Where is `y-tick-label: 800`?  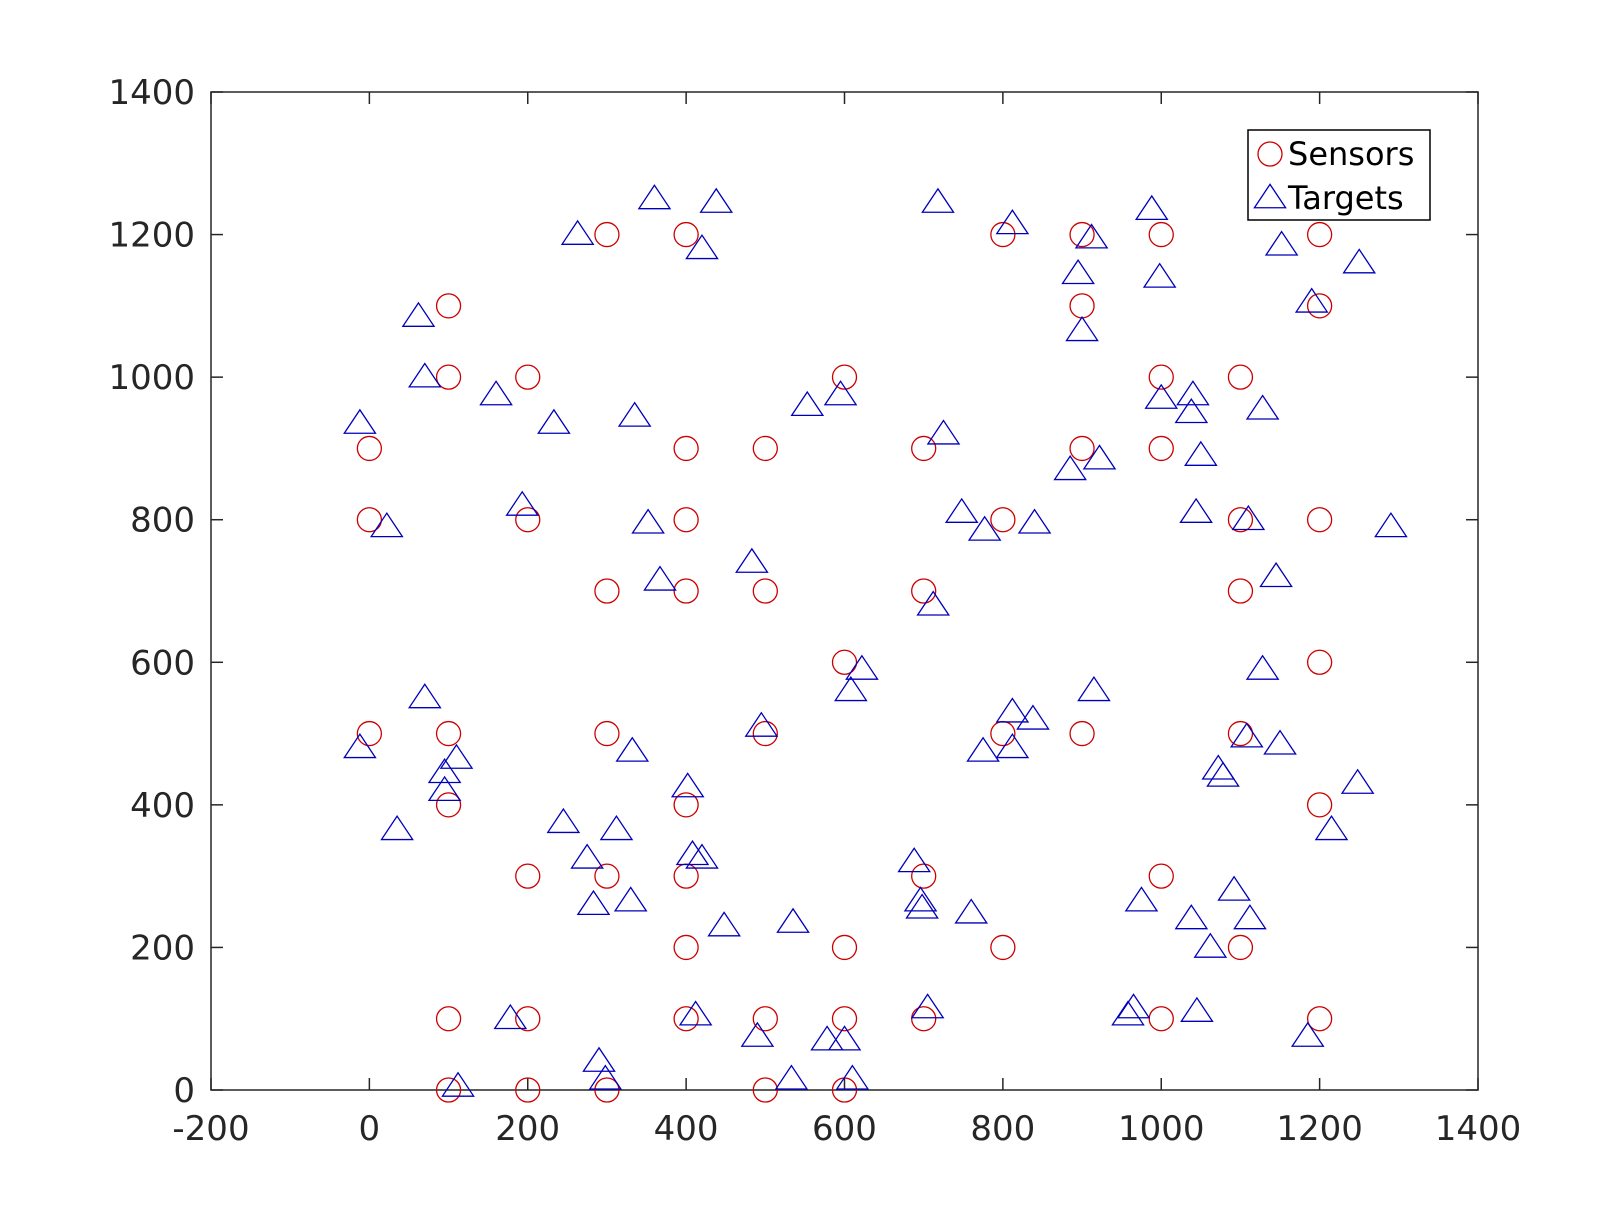
y-tick-label: 800 is located at coordinates (162, 521).